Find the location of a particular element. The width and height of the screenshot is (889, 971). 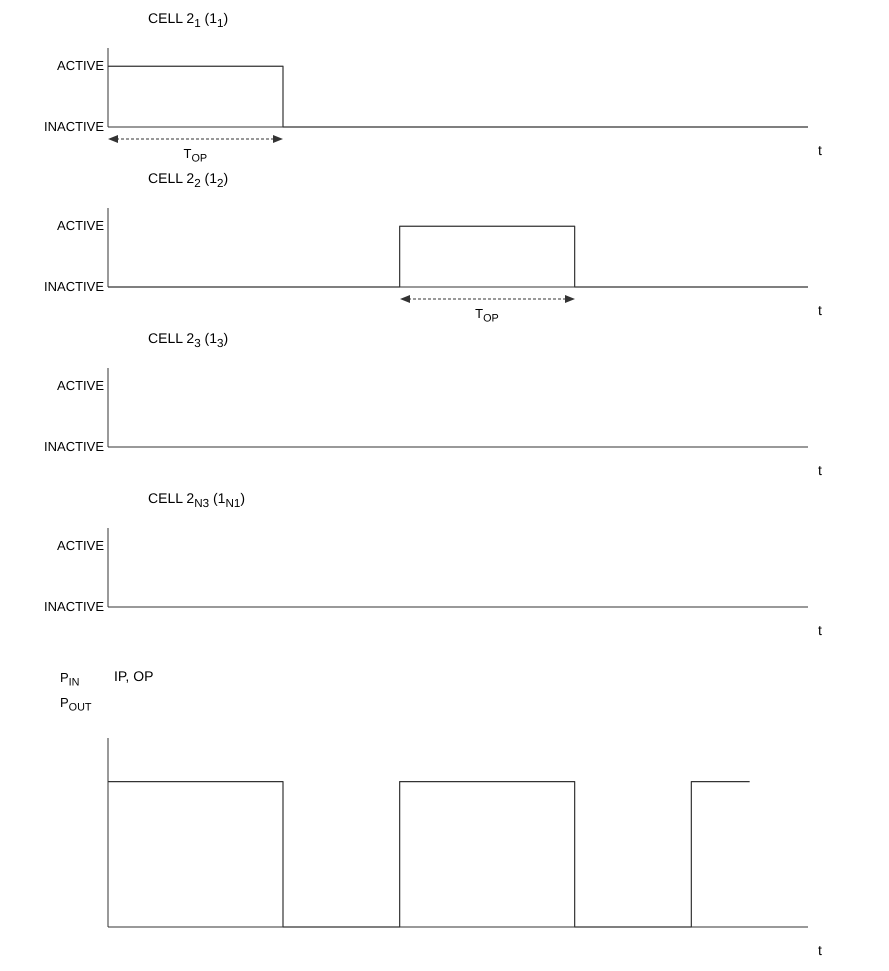

chart-title: IP, OP is located at coordinates (134, 676).